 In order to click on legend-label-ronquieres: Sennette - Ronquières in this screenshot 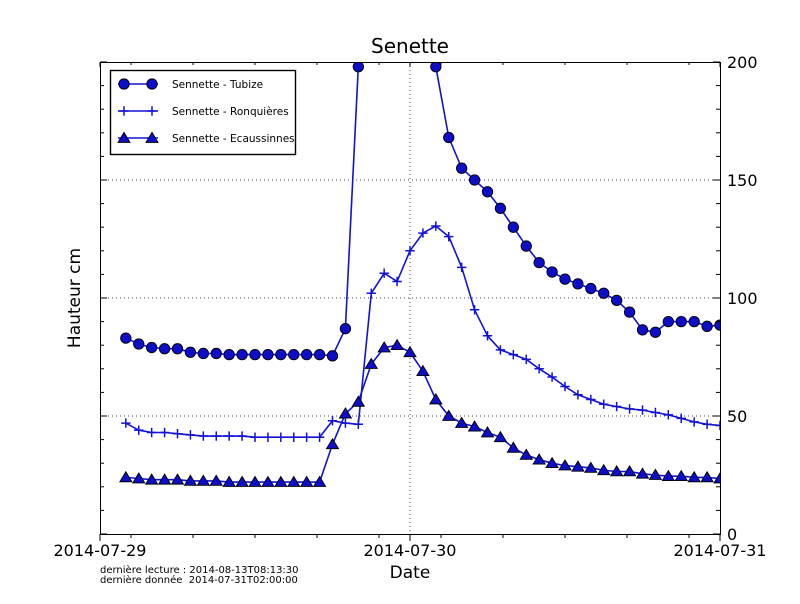, I will do `click(230, 112)`.